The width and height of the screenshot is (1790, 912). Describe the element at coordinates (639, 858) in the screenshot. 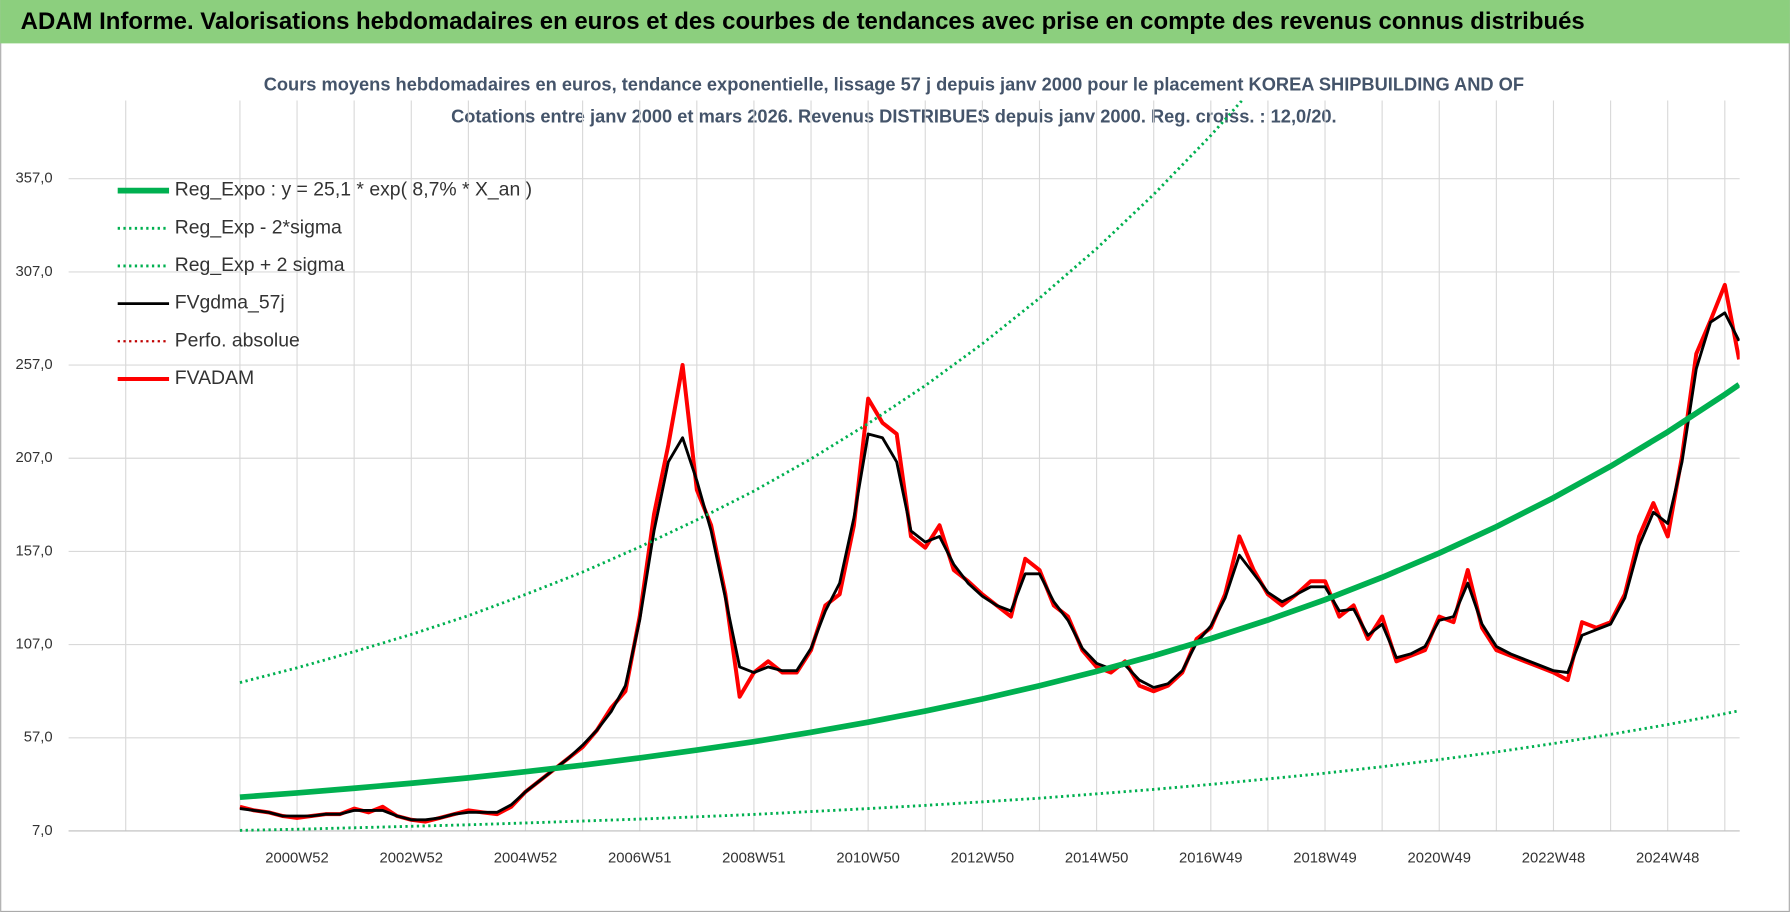

I see `x-tick-label: 2006W51` at that location.